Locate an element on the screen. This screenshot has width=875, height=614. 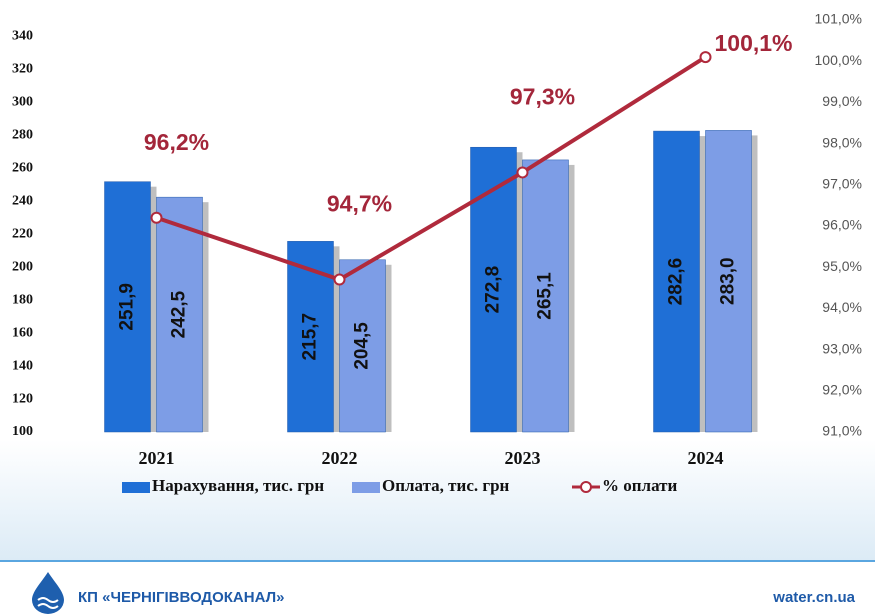
legend-label: Нарахування, тис. грн is located at coordinates (238, 485).